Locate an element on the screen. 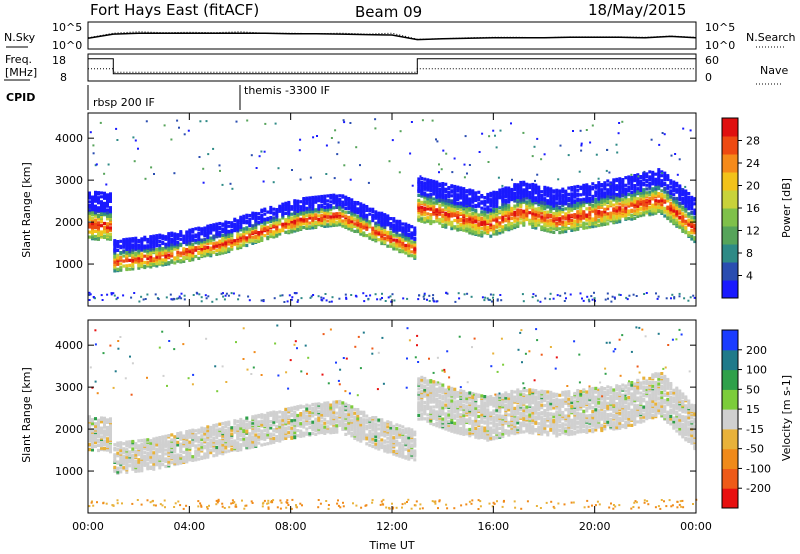 The height and width of the screenshot is (554, 800). nsearch-tick-bottom: 10^0 is located at coordinates (720, 45).